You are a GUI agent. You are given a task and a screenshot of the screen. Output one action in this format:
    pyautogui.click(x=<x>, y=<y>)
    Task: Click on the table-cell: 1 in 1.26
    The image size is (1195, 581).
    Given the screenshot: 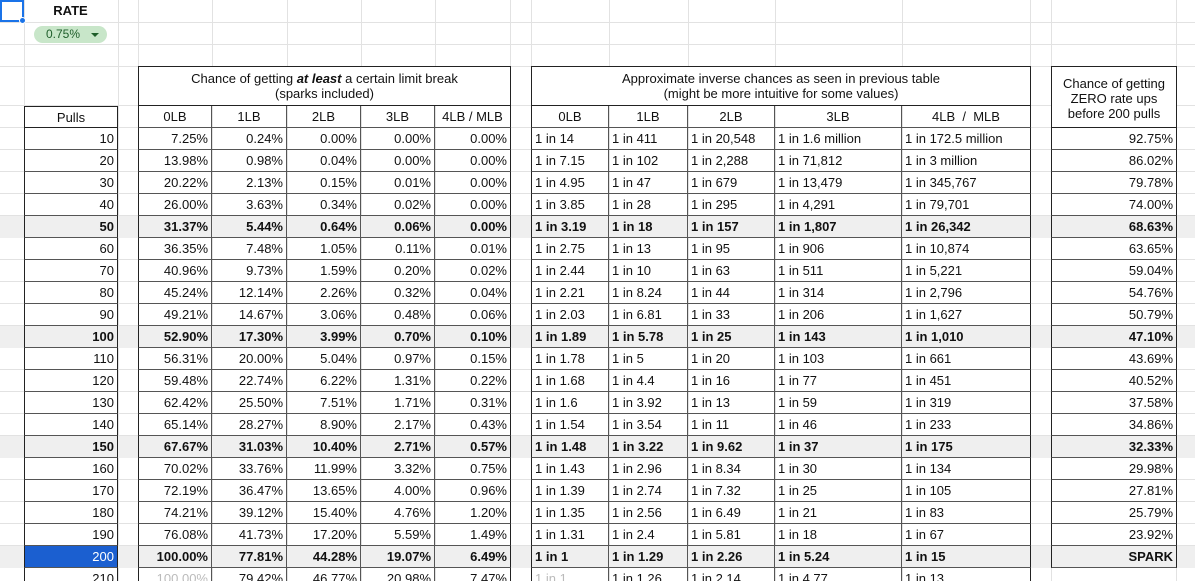 What is the action you would take?
    pyautogui.click(x=648, y=574)
    